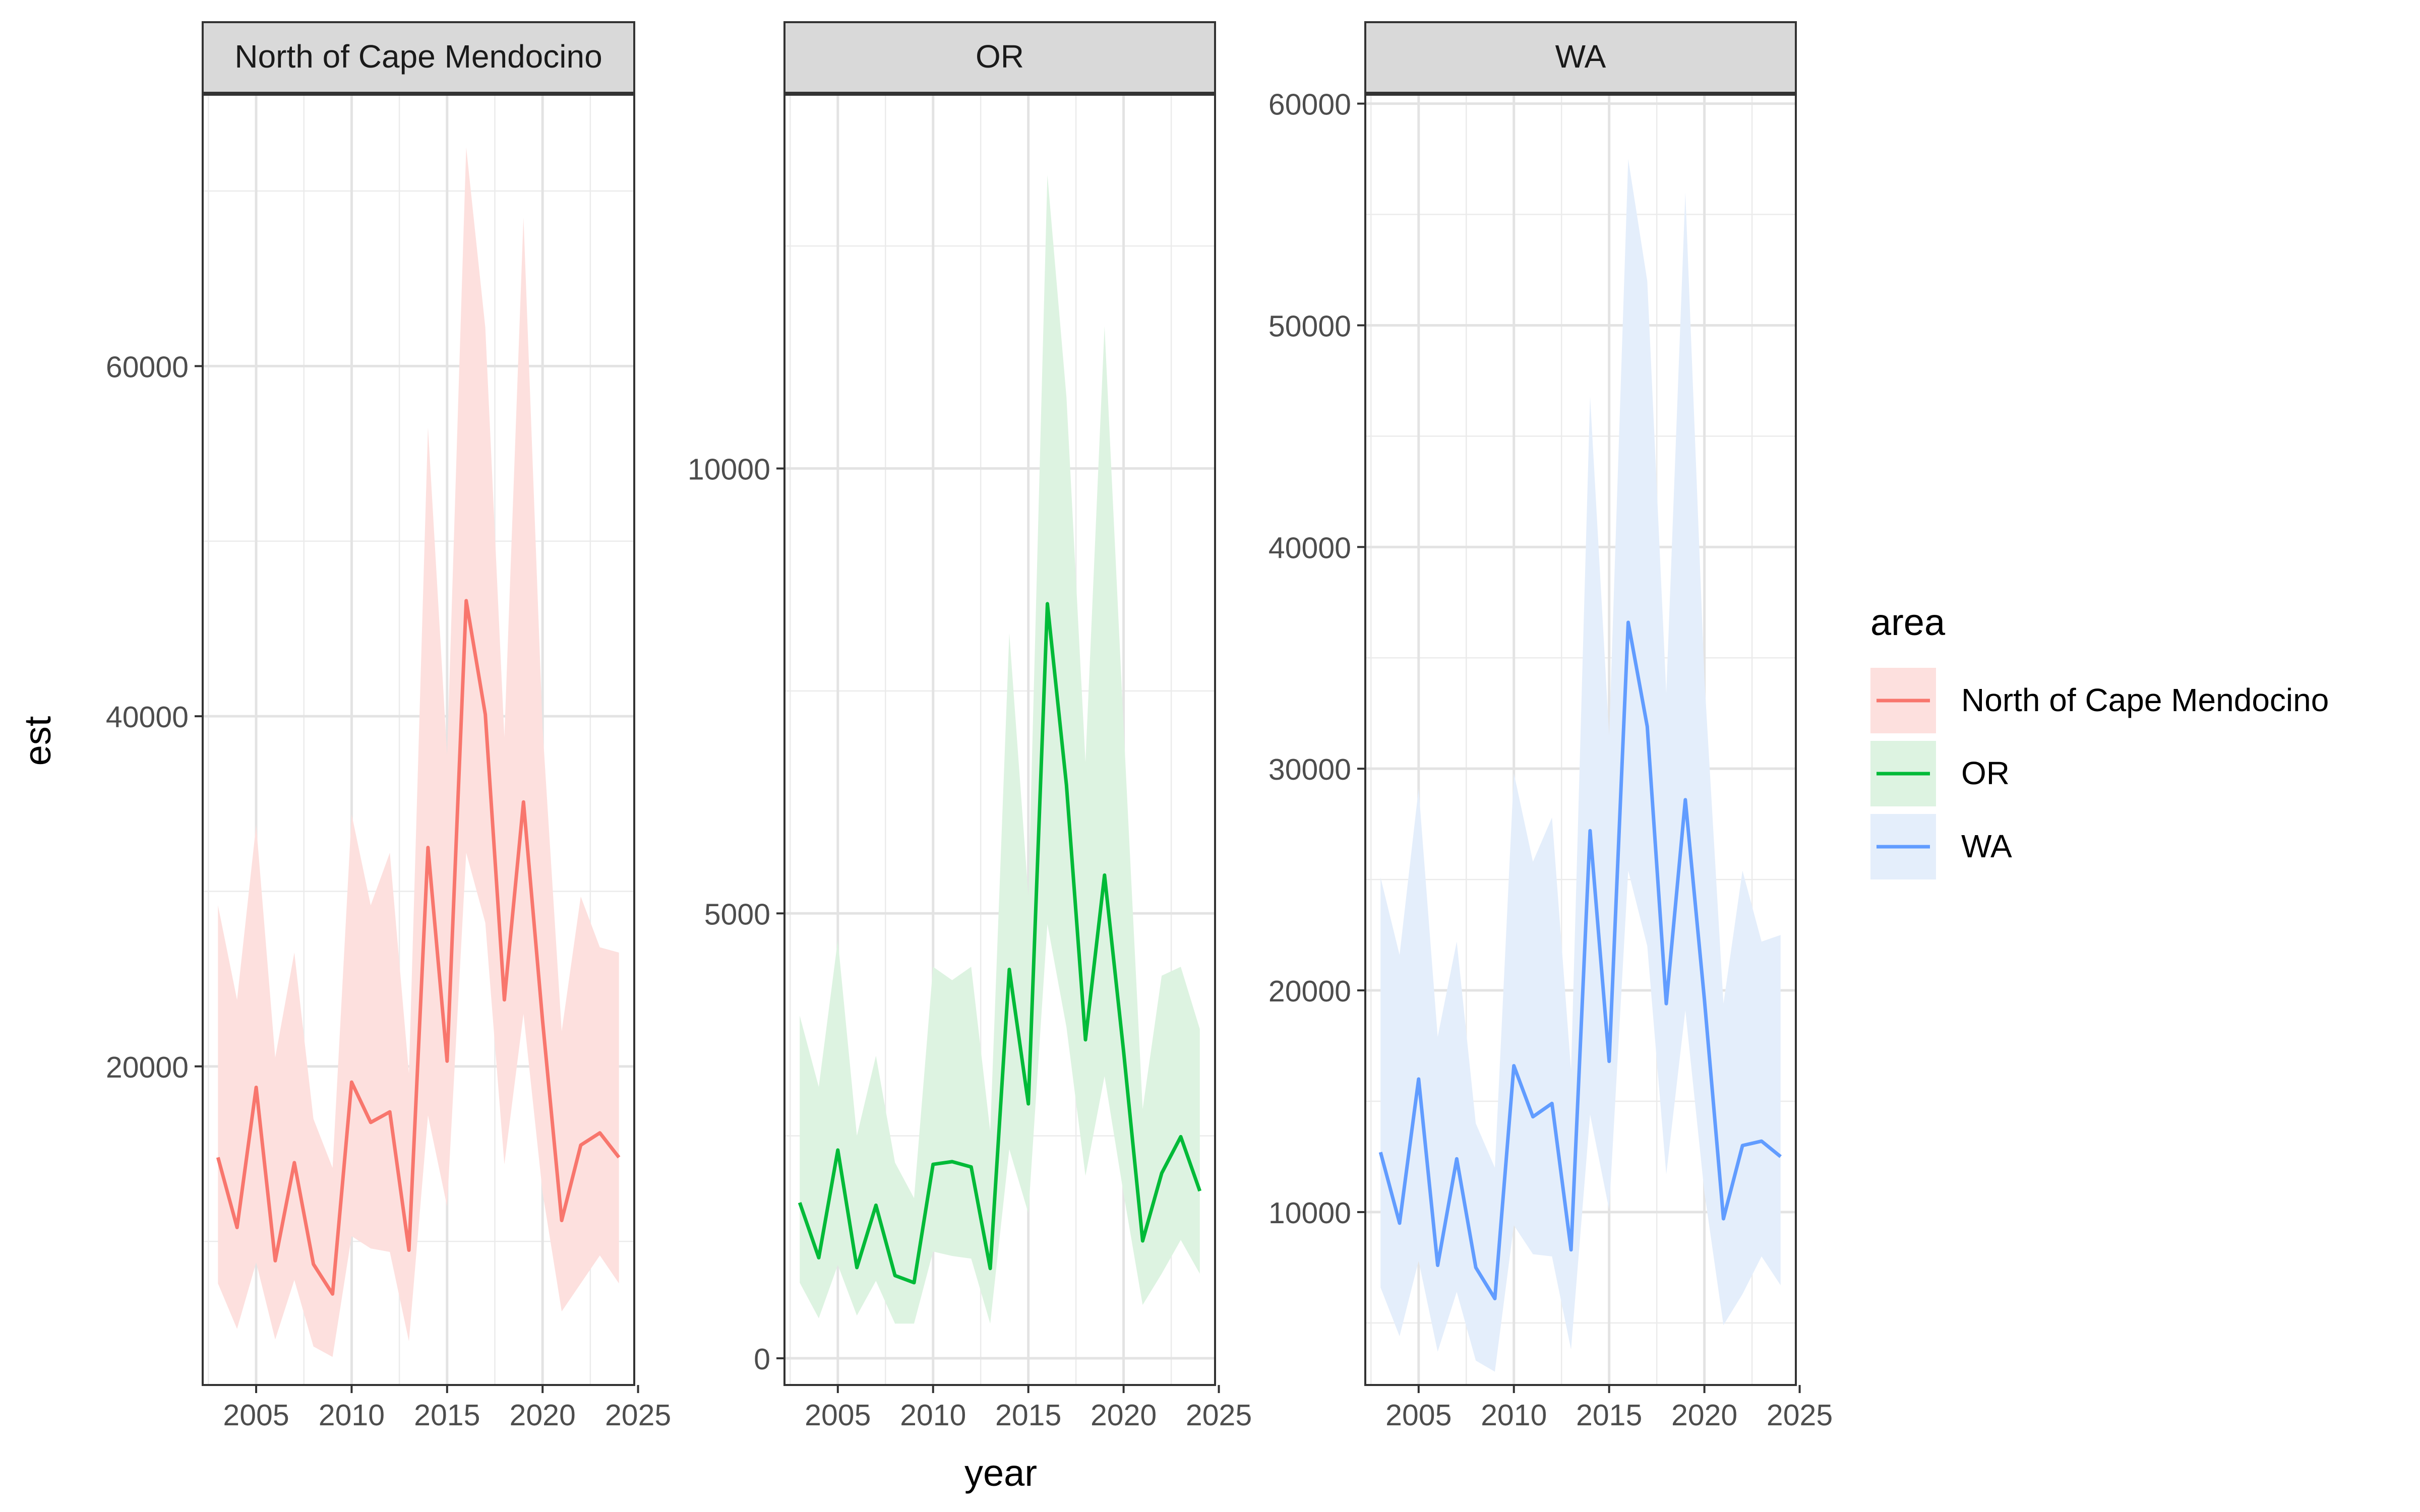 This screenshot has height=1512, width=2420. What do you see at coordinates (2099, 773) in the screenshot?
I see `legend-keys: North of Cape Mendocino OR WA` at bounding box center [2099, 773].